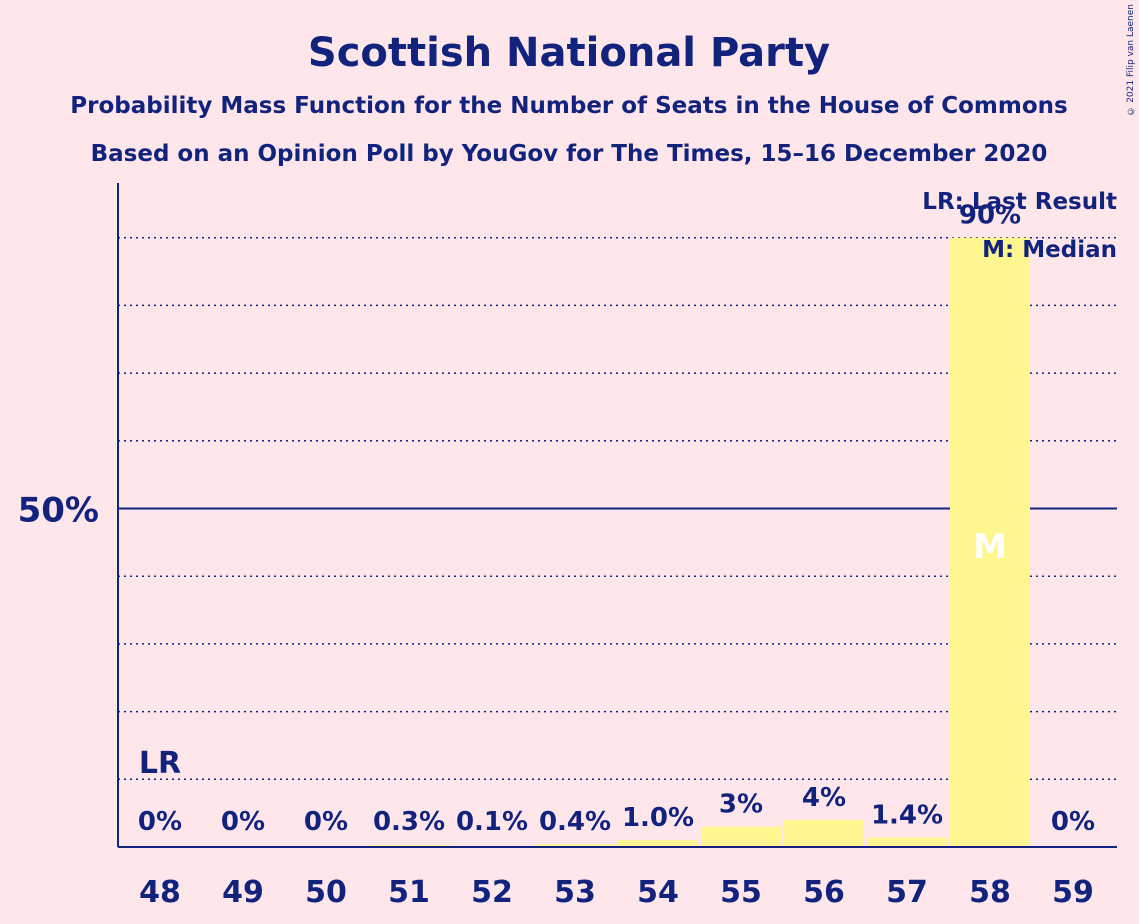  I want to click on bar-58-overlay, so click(990, 509).